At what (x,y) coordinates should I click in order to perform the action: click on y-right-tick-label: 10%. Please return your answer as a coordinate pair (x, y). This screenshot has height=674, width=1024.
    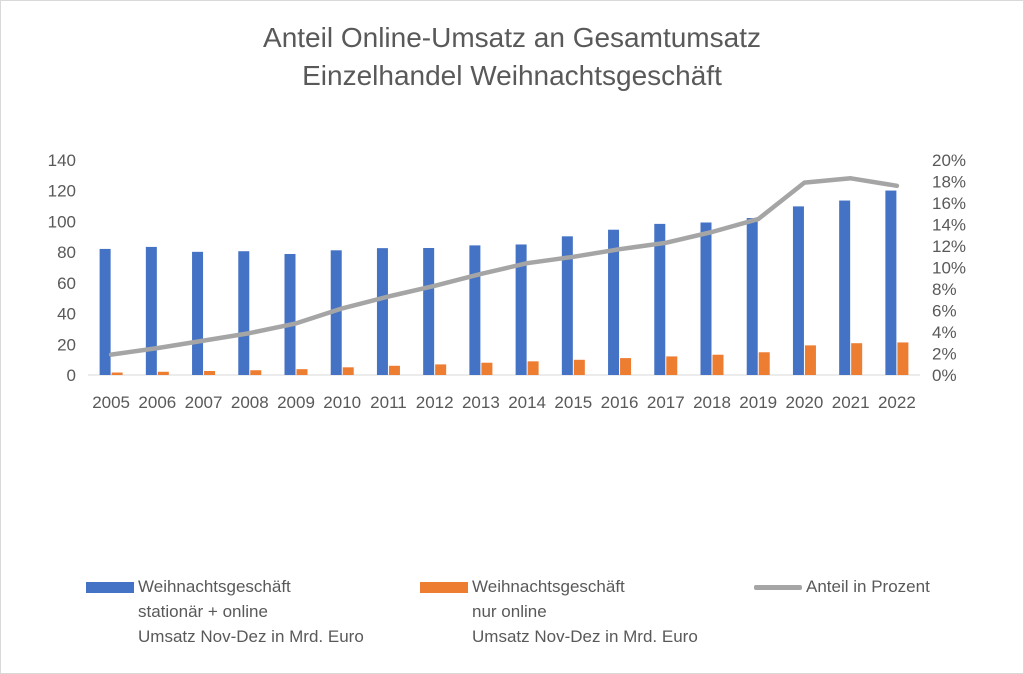
    Looking at the image, I should click on (949, 268).